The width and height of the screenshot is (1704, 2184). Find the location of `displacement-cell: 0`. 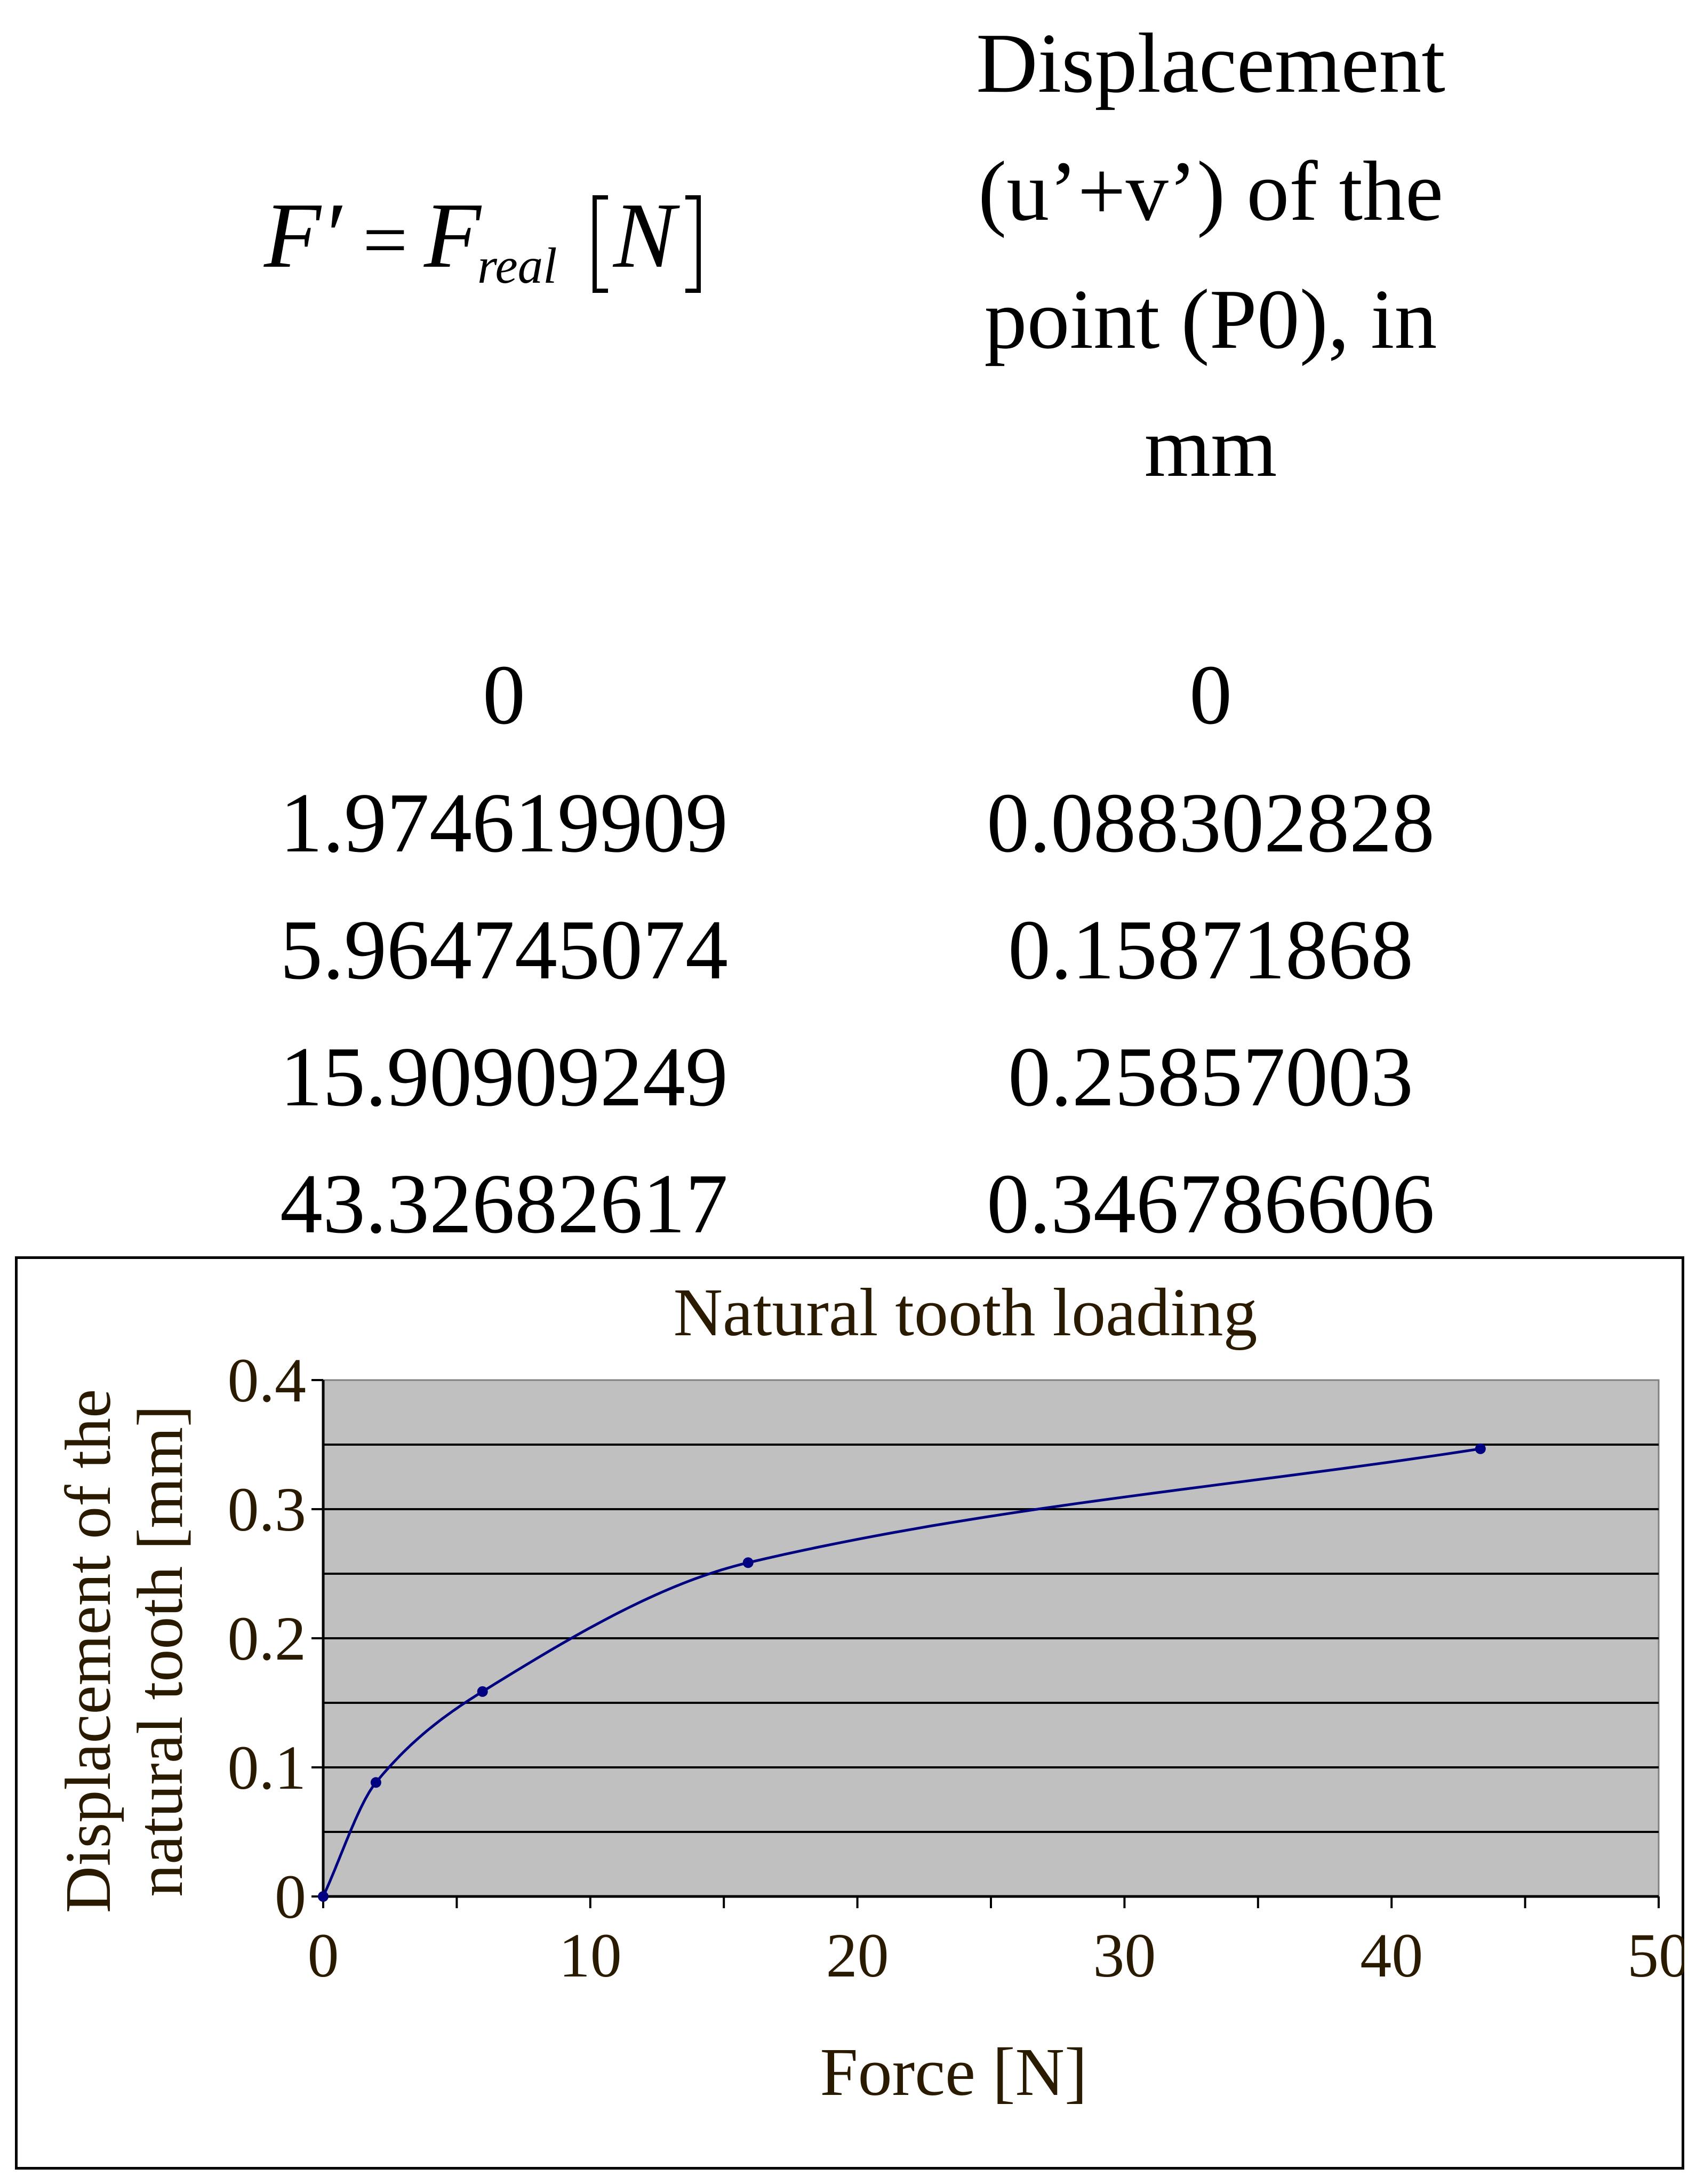

displacement-cell: 0 is located at coordinates (1210, 694).